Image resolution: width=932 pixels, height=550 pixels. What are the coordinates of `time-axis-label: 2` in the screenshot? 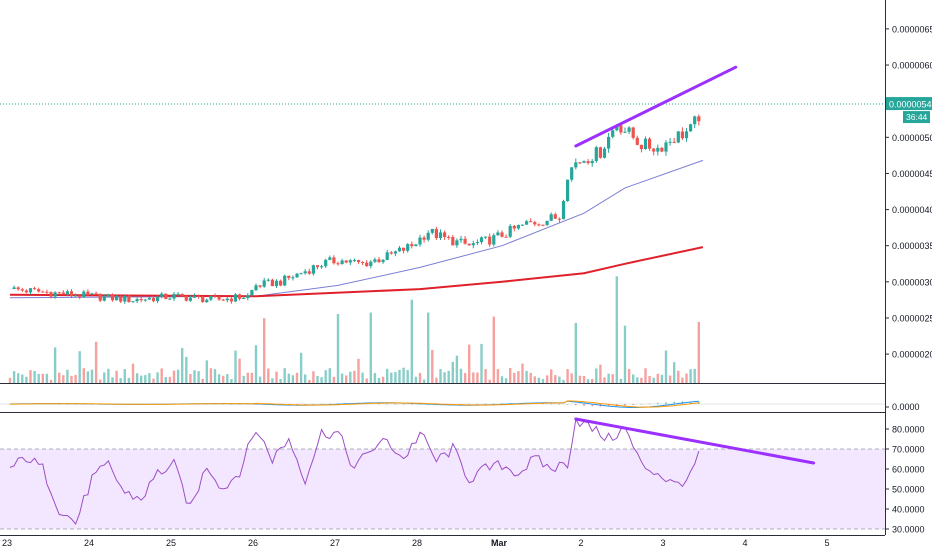 It's located at (580, 543).